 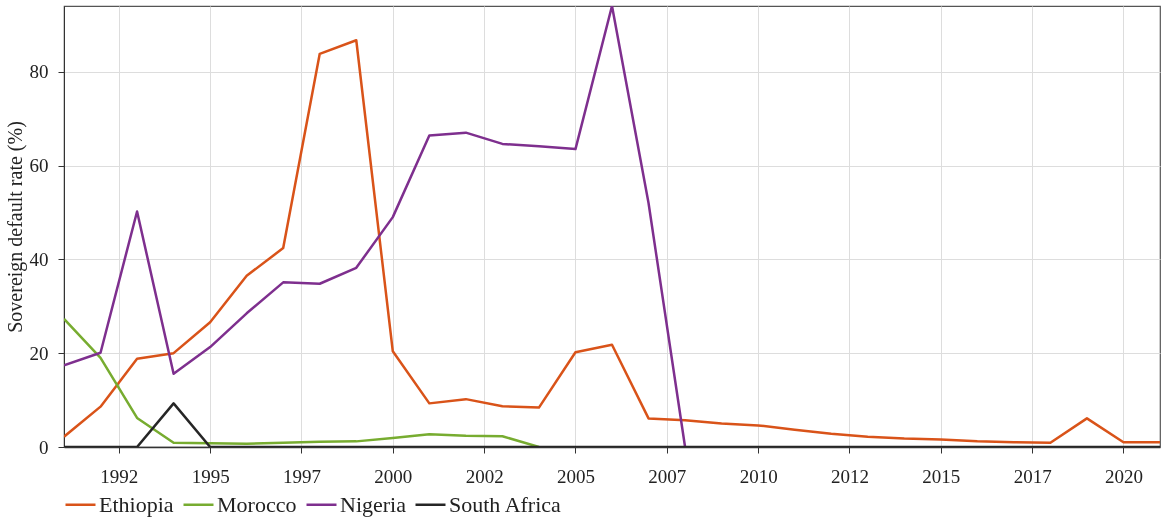 I want to click on y-tick-label: 0, so click(x=44, y=447).